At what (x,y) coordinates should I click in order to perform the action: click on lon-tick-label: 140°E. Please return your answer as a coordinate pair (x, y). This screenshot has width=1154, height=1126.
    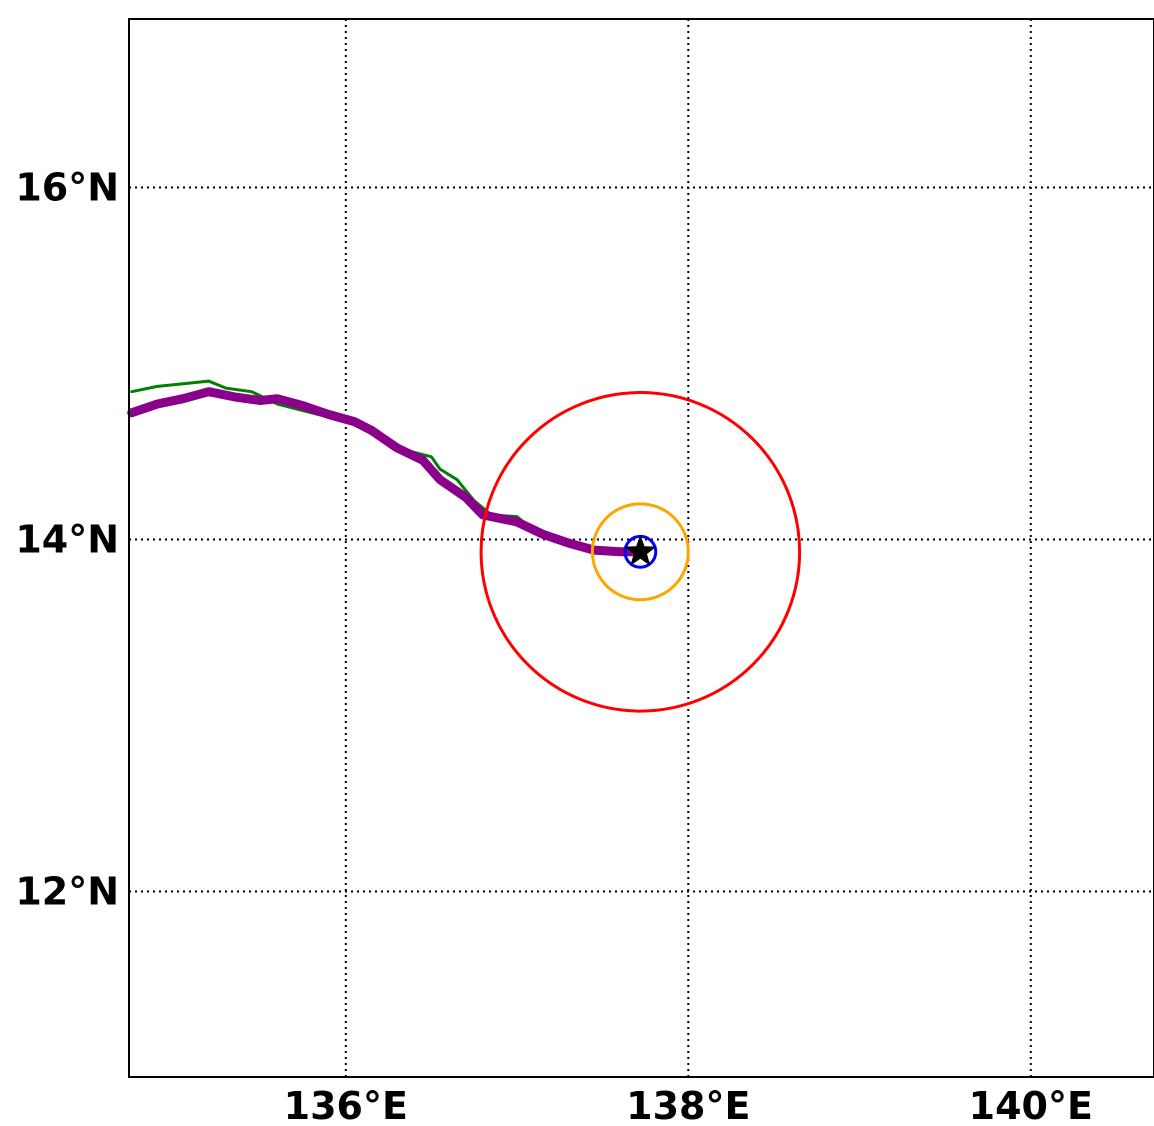
    Looking at the image, I should click on (1031, 1105).